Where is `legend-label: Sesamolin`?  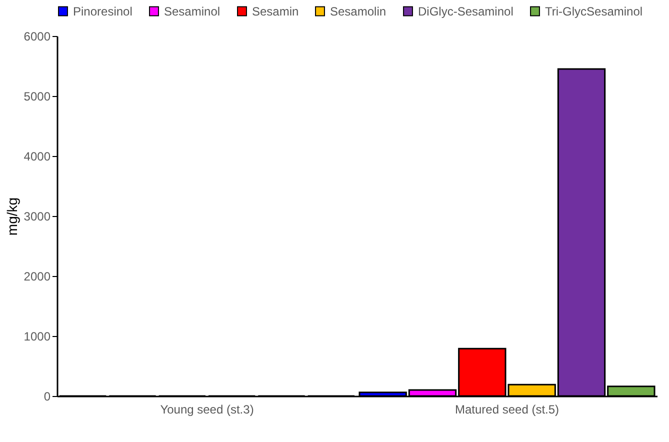 legend-label: Sesamolin is located at coordinates (358, 11).